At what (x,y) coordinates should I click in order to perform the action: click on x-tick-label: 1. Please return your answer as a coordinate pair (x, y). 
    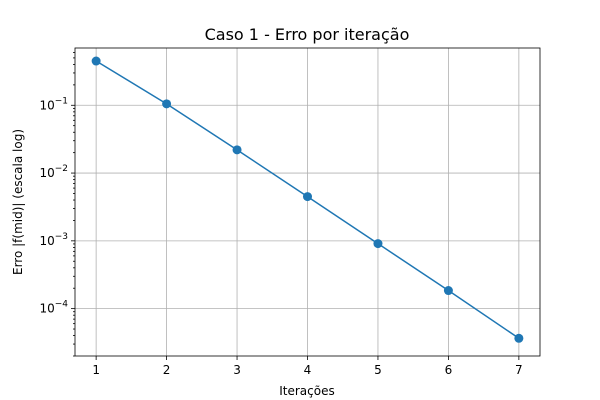
    Looking at the image, I should click on (96, 370).